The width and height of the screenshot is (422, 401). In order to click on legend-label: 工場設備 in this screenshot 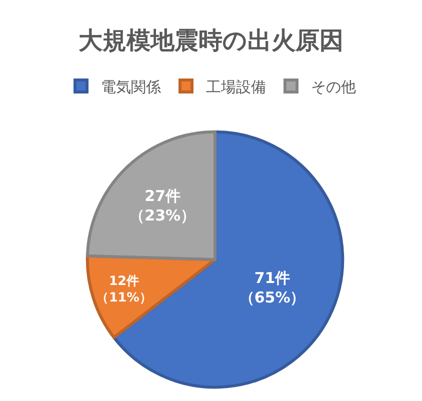, I will do `click(236, 87)`.